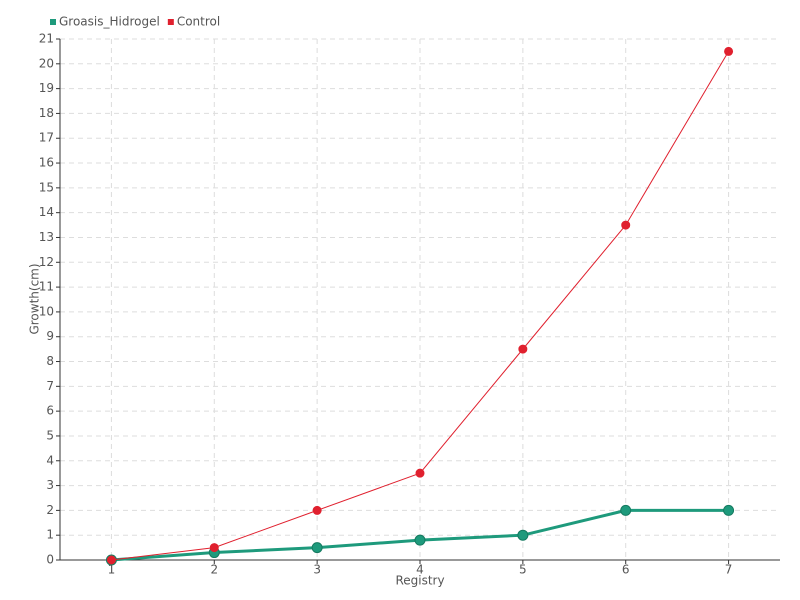 The image size is (800, 600). Describe the element at coordinates (729, 570) in the screenshot. I see `x-tick-label: 7` at that location.